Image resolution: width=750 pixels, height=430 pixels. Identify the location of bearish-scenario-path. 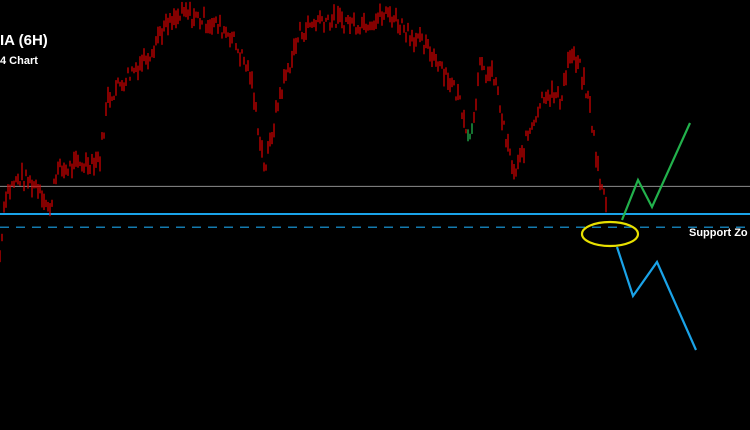
(656, 298).